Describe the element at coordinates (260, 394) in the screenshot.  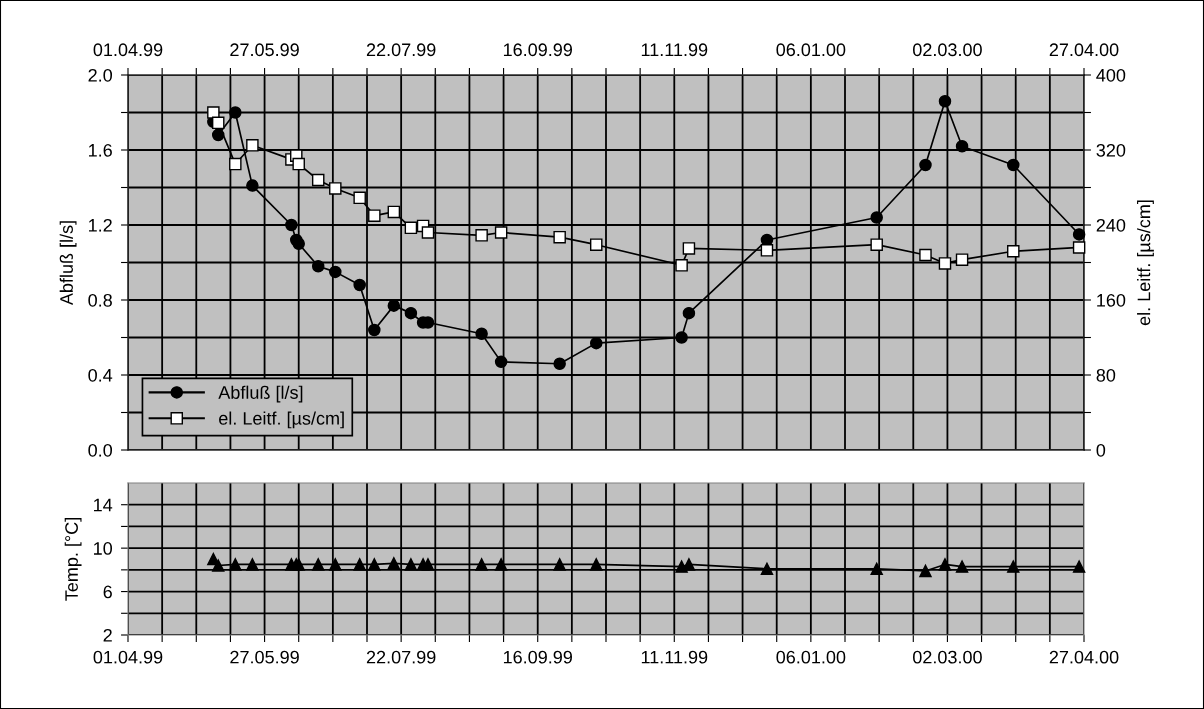
I see `legend-label: Abfluß [l/s]` at that location.